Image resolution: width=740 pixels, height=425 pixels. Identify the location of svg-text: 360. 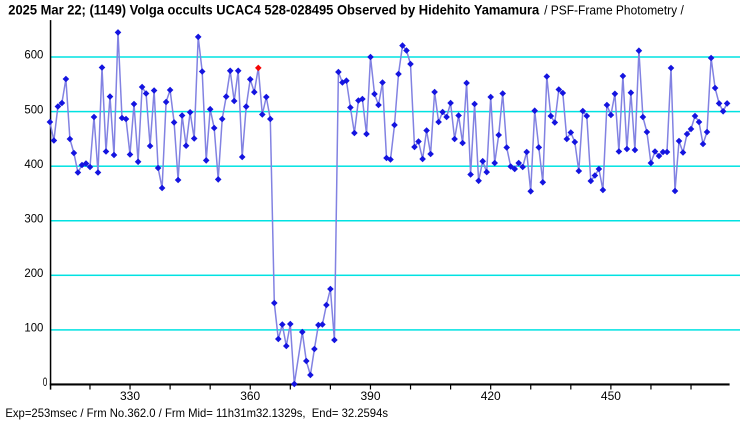
(250, 396).